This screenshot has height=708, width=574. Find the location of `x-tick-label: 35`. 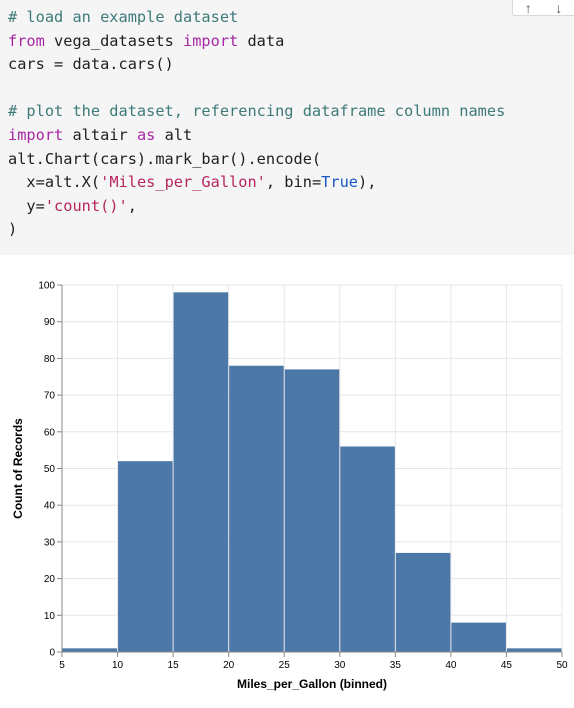

x-tick-label: 35 is located at coordinates (396, 665).